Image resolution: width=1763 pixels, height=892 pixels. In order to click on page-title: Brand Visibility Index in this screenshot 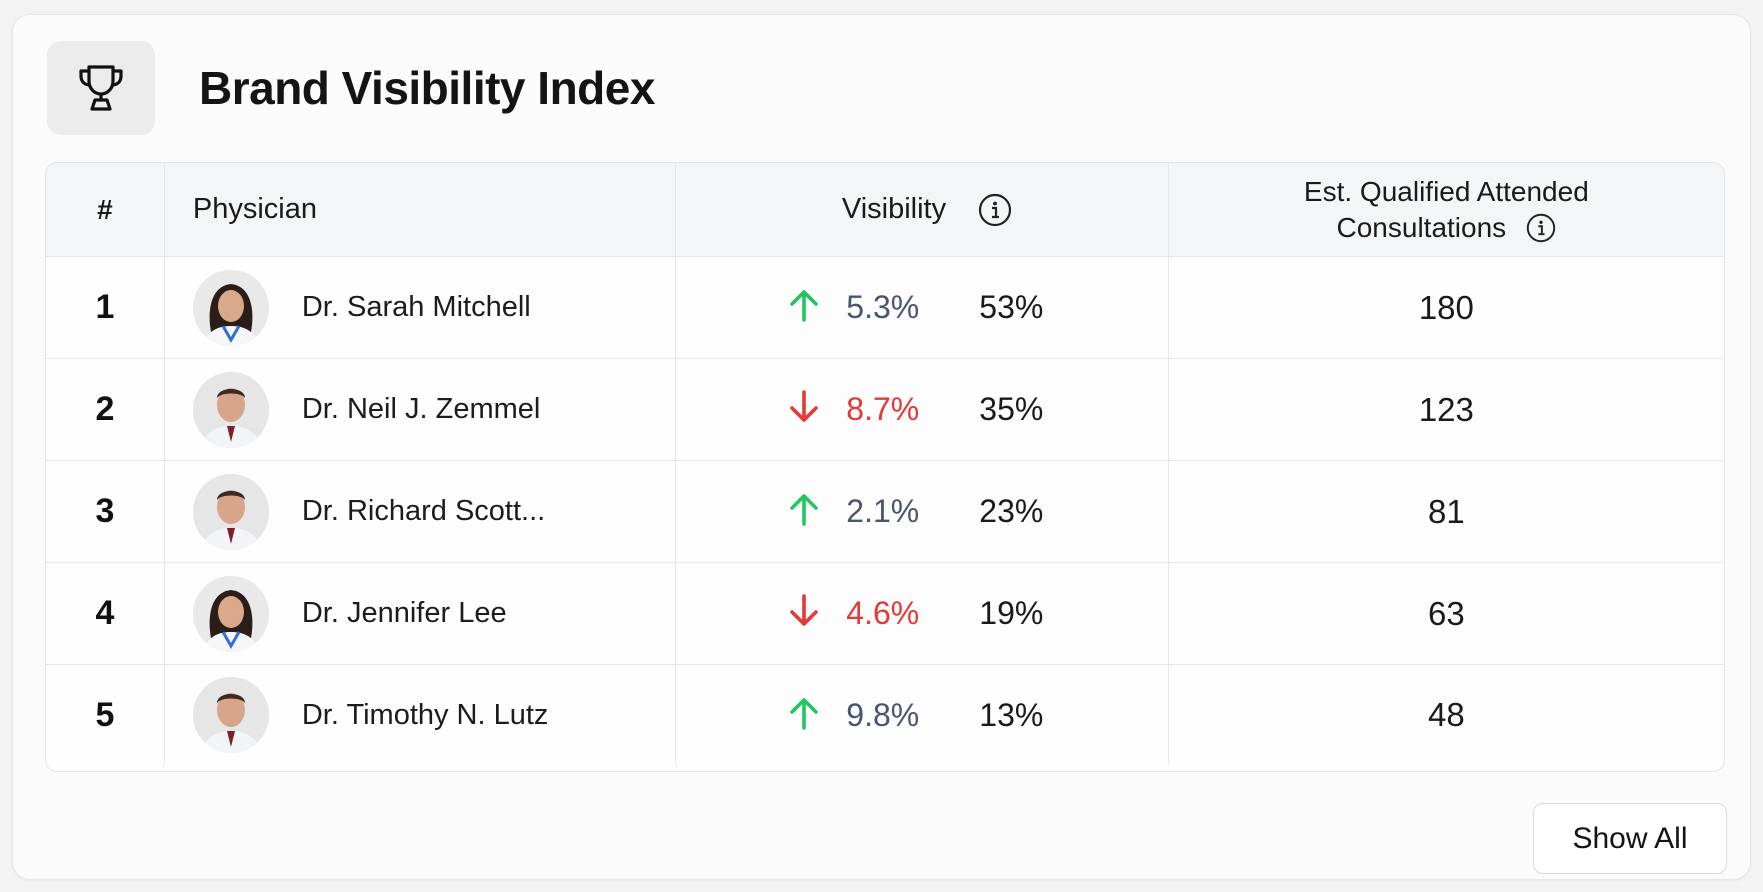, I will do `click(427, 88)`.